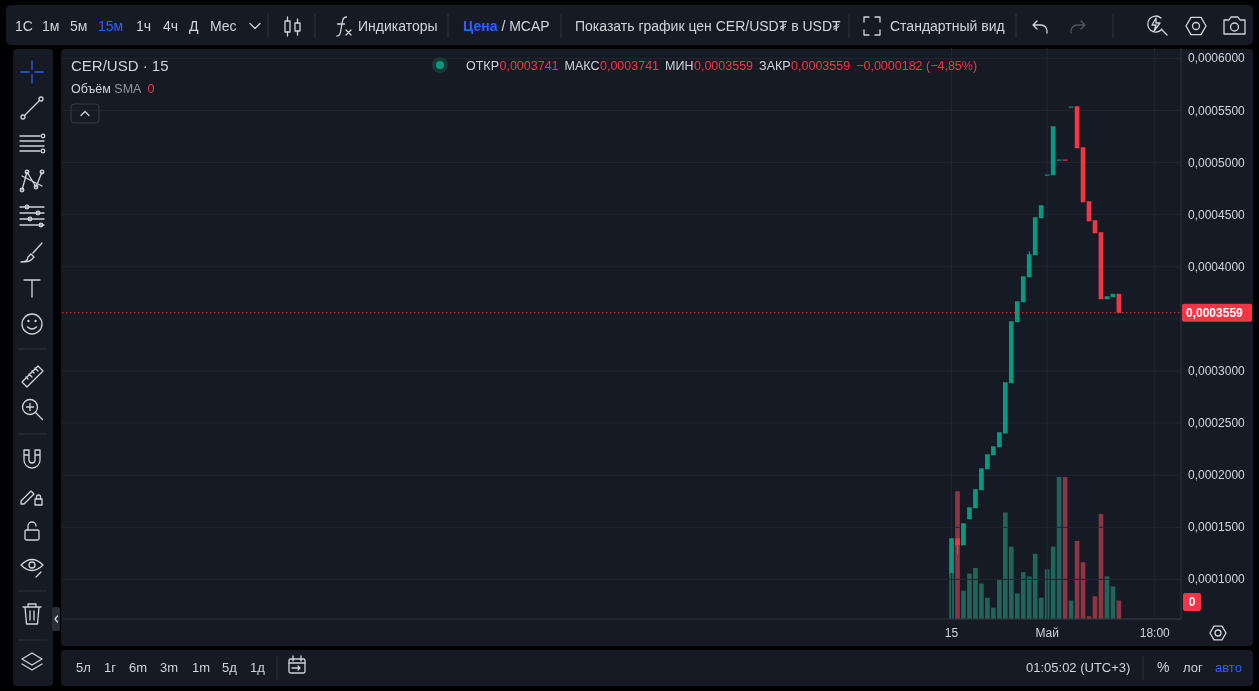 This screenshot has height=691, width=1259. What do you see at coordinates (957, 555) in the screenshot?
I see `bar` at bounding box center [957, 555].